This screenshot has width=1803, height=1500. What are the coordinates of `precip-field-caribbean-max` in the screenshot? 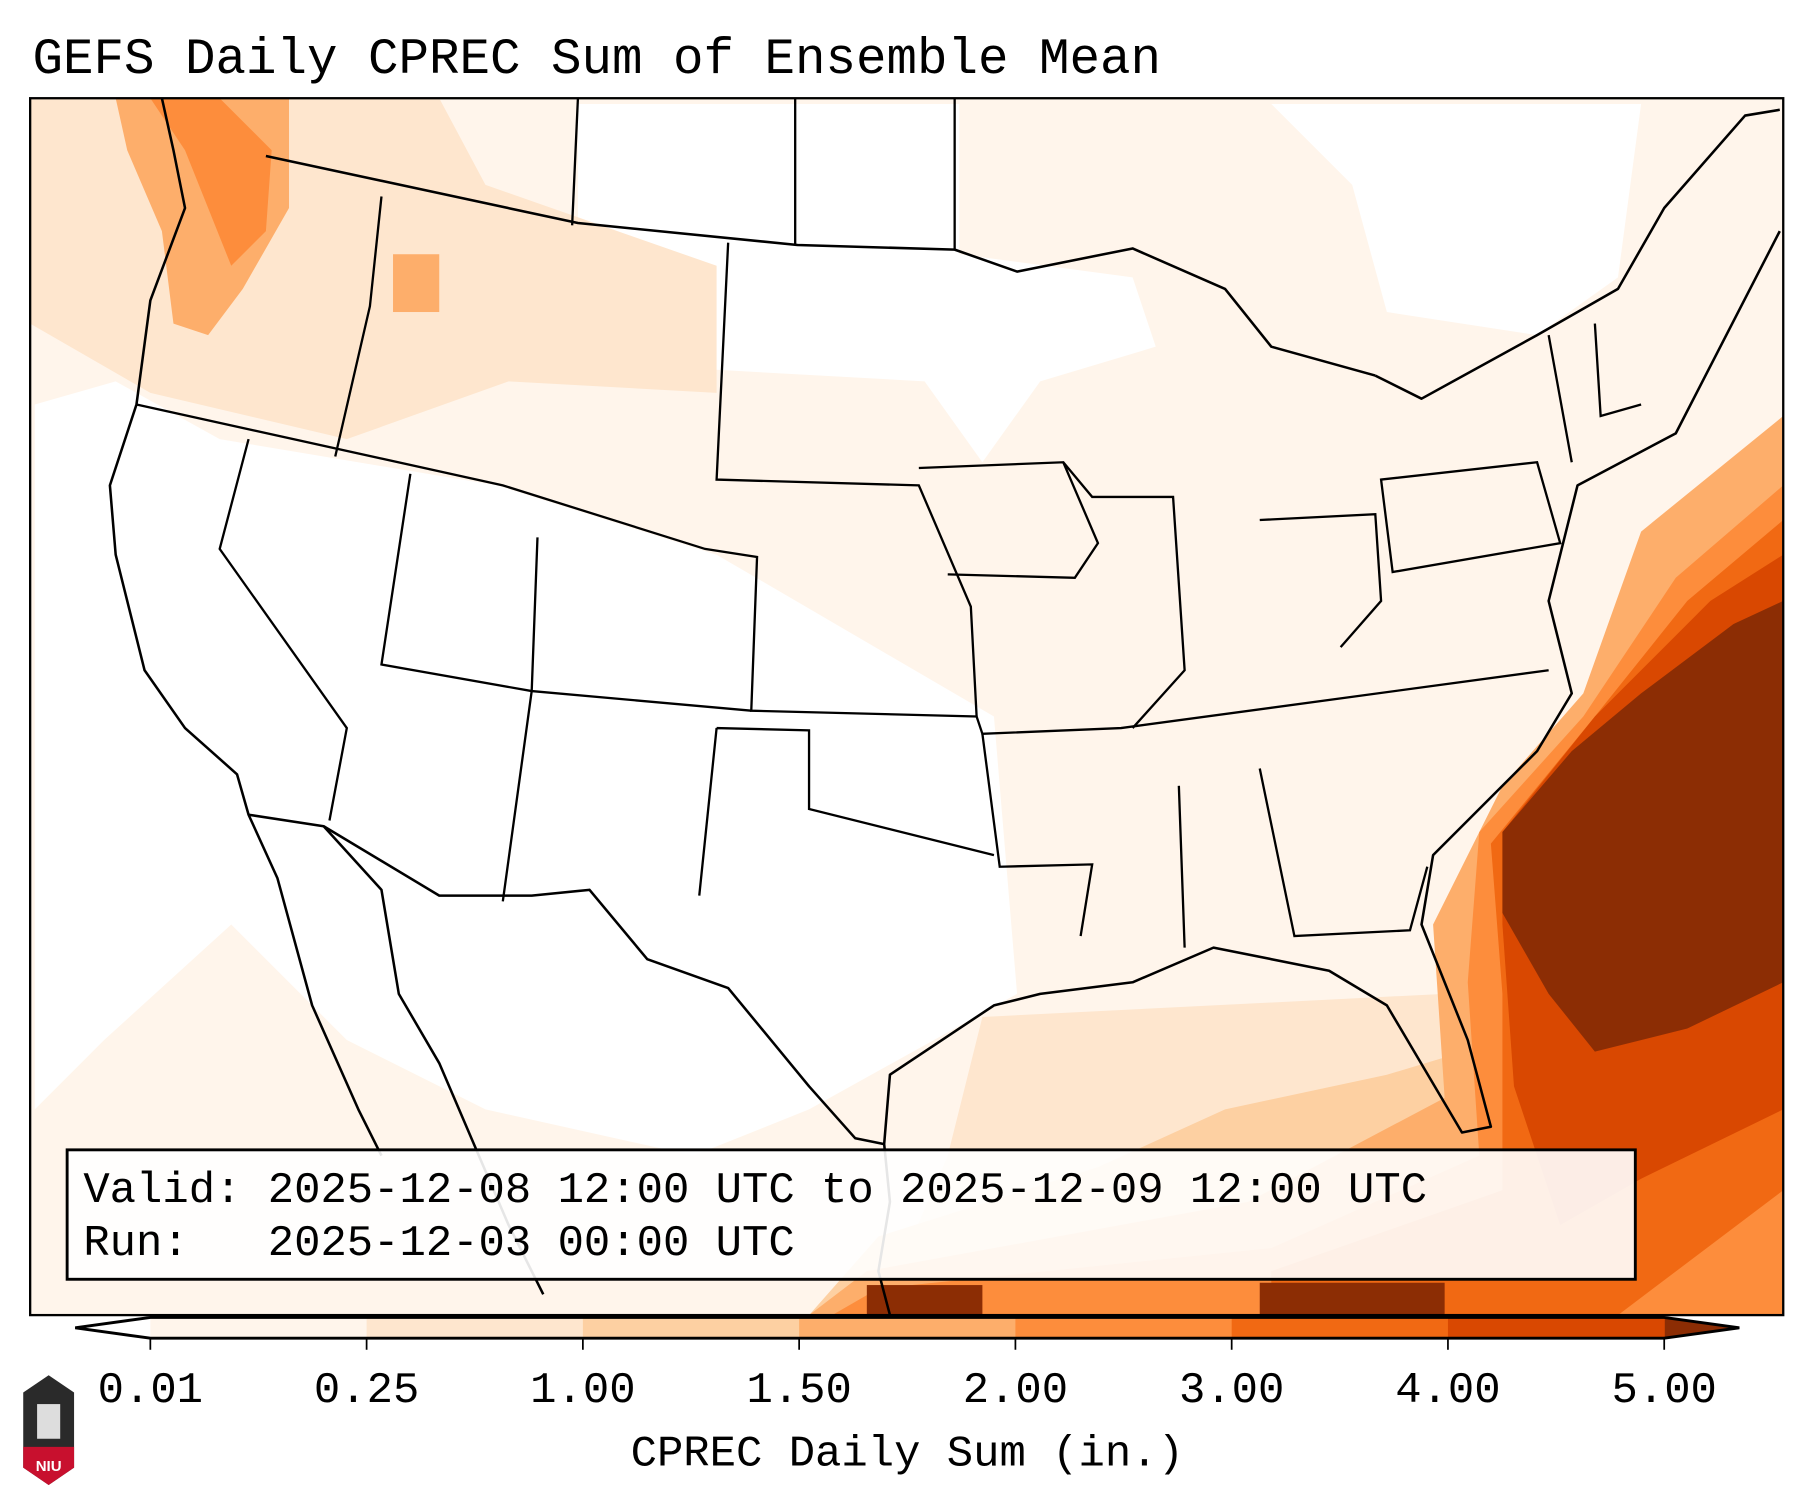 It's located at (1352, 1299).